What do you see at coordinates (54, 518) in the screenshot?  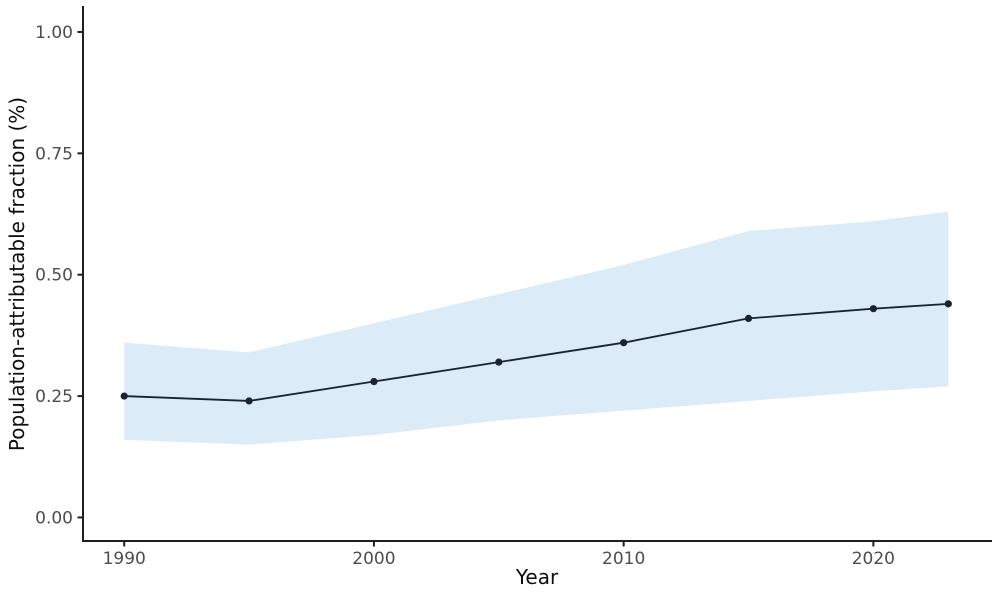 I see `y-tick-label: 0.00` at bounding box center [54, 518].